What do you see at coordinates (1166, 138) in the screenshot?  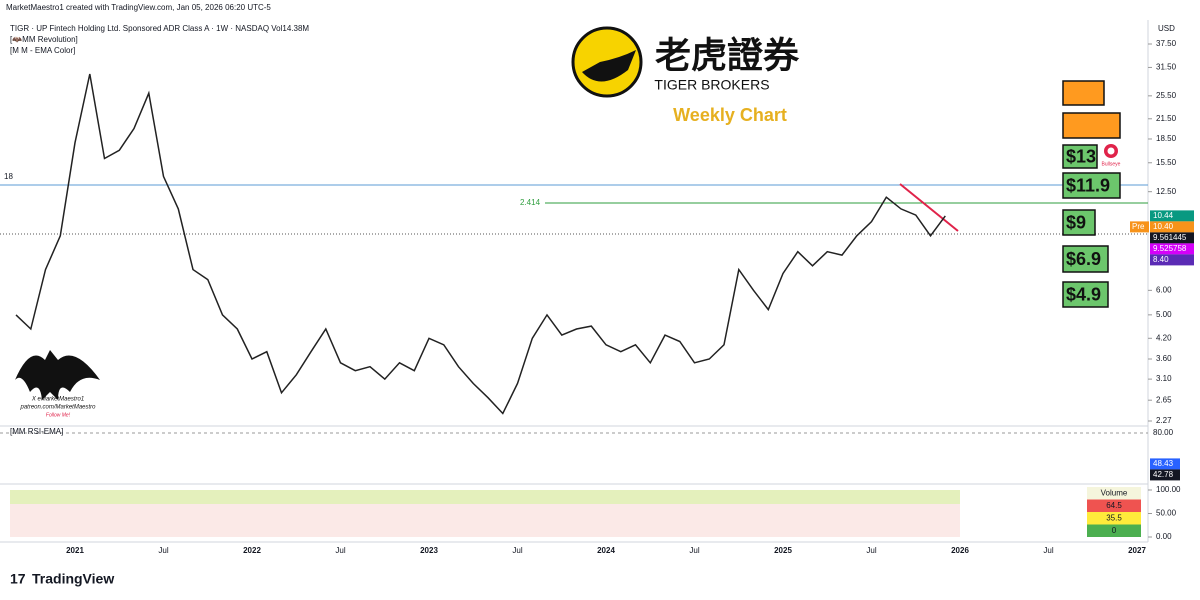 I see `y-tick-label: 18.50` at bounding box center [1166, 138].